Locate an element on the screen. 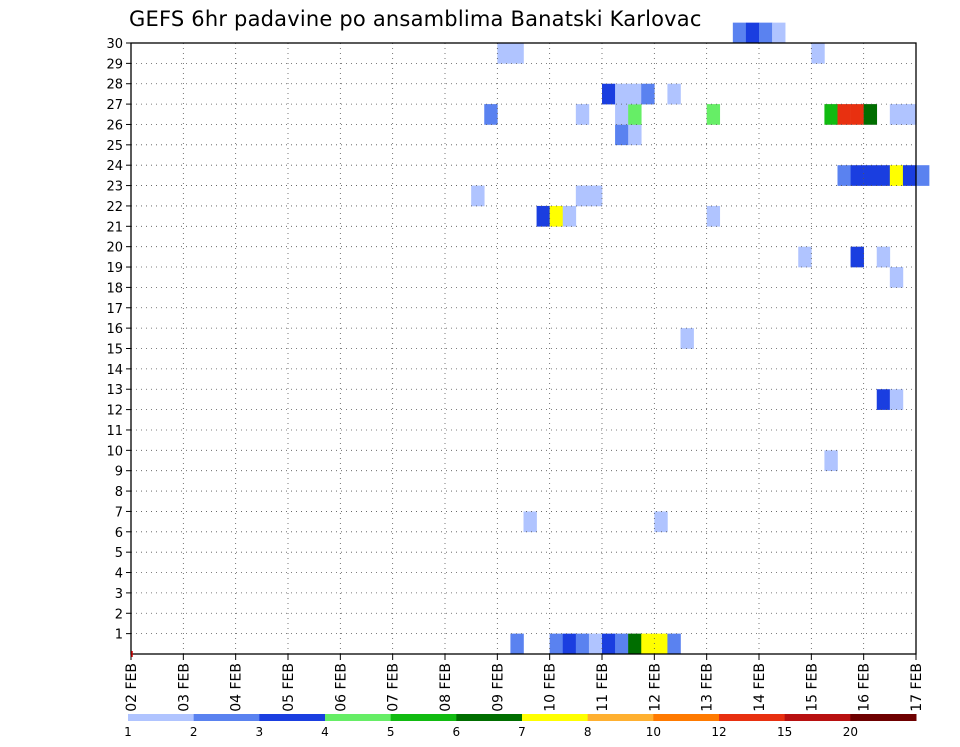 The width and height of the screenshot is (960, 747). y-tick-label: 3 is located at coordinates (119, 594).